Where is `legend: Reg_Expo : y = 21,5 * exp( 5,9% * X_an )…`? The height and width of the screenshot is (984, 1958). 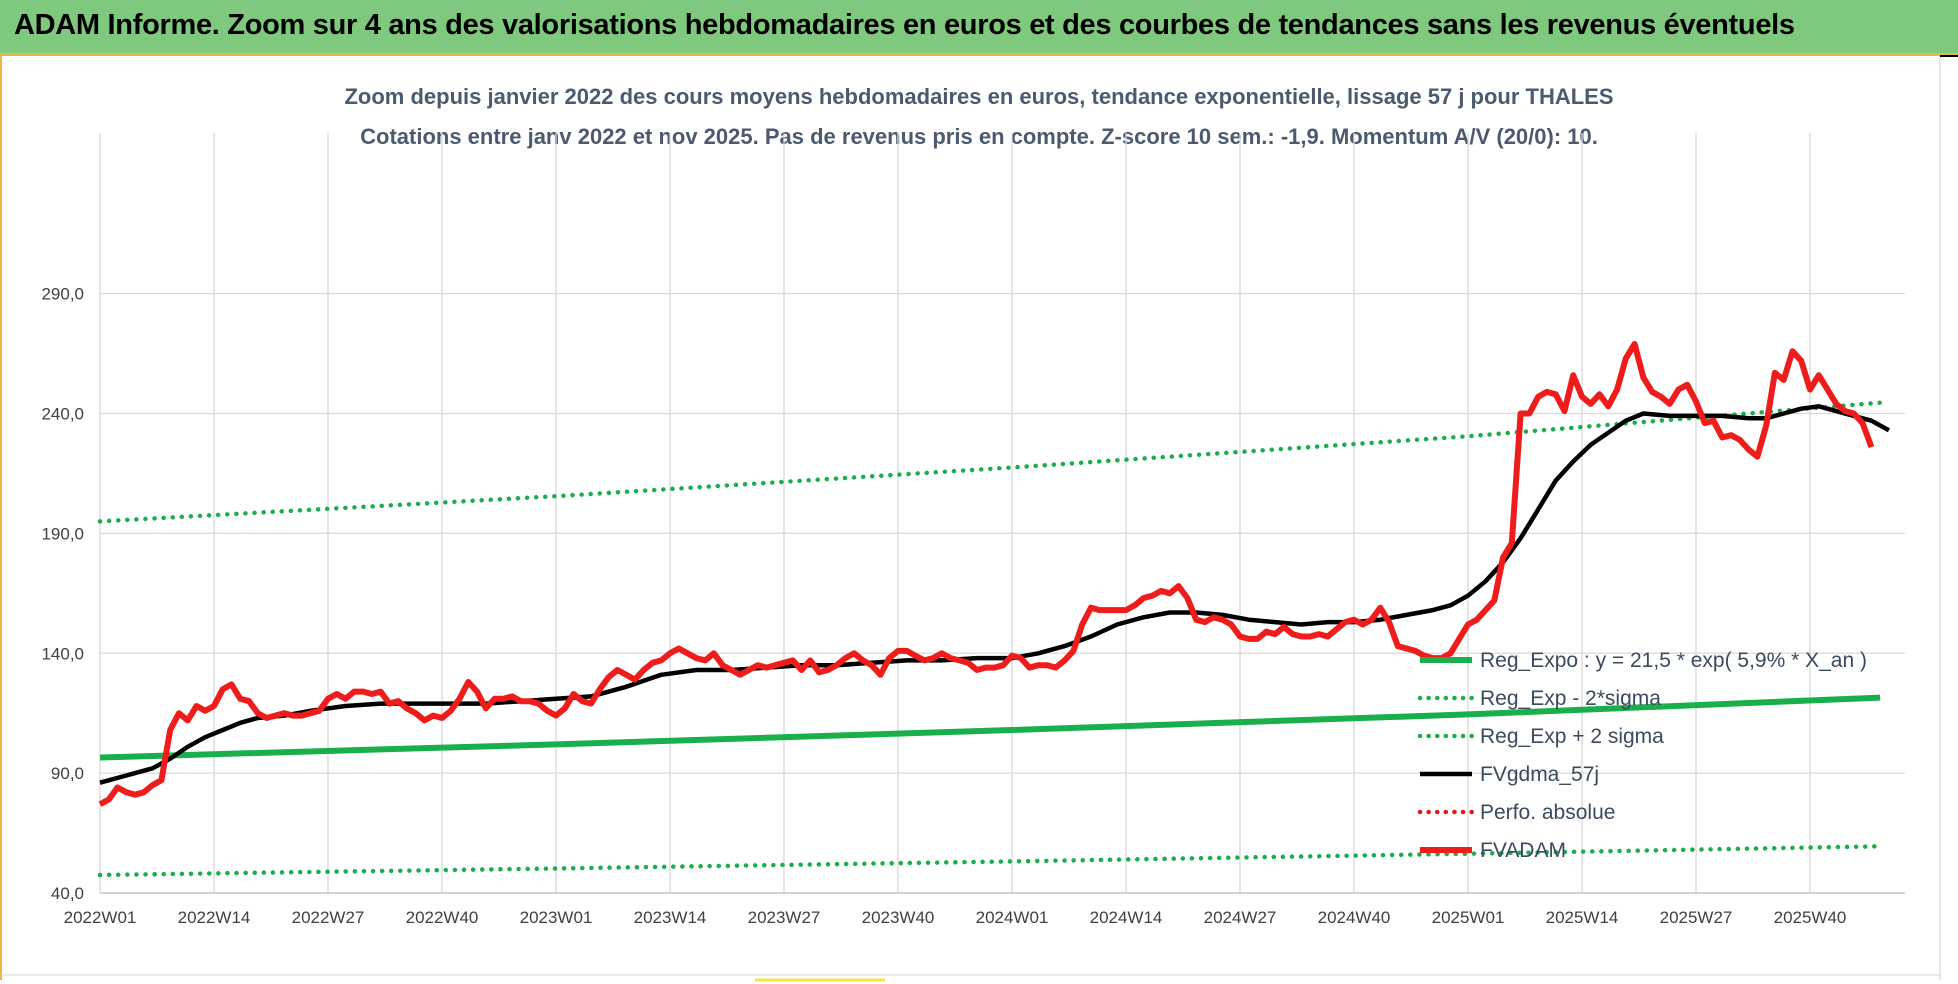 legend: Reg_Expo : y = 21,5 * exp( 5,9% * X_an )… is located at coordinates (1642, 755).